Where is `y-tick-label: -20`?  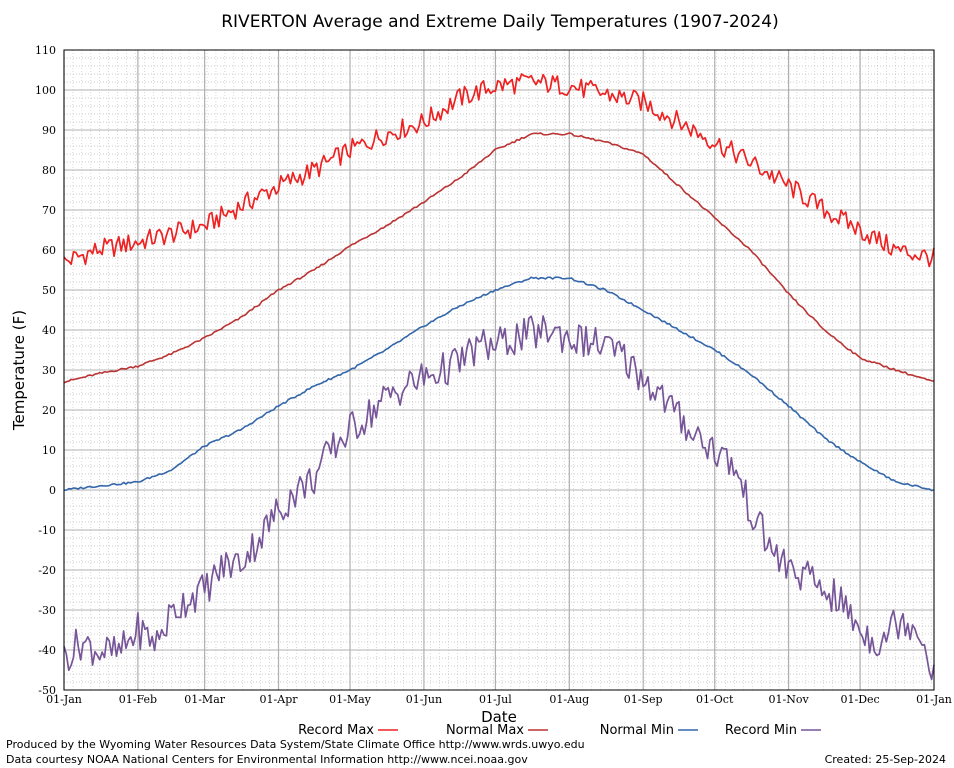 y-tick-label: -20 is located at coordinates (47, 570).